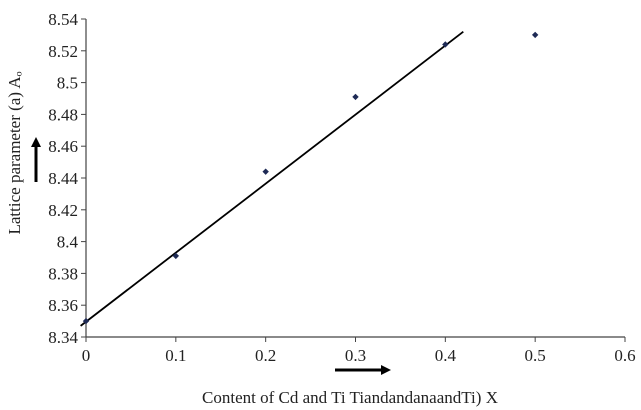  What do you see at coordinates (175, 355) in the screenshot?
I see `x-tick-label: 0.1` at bounding box center [175, 355].